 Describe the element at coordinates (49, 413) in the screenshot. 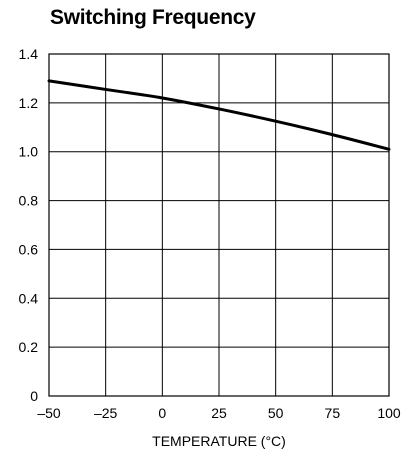

I see `x-tick-label: –50` at that location.